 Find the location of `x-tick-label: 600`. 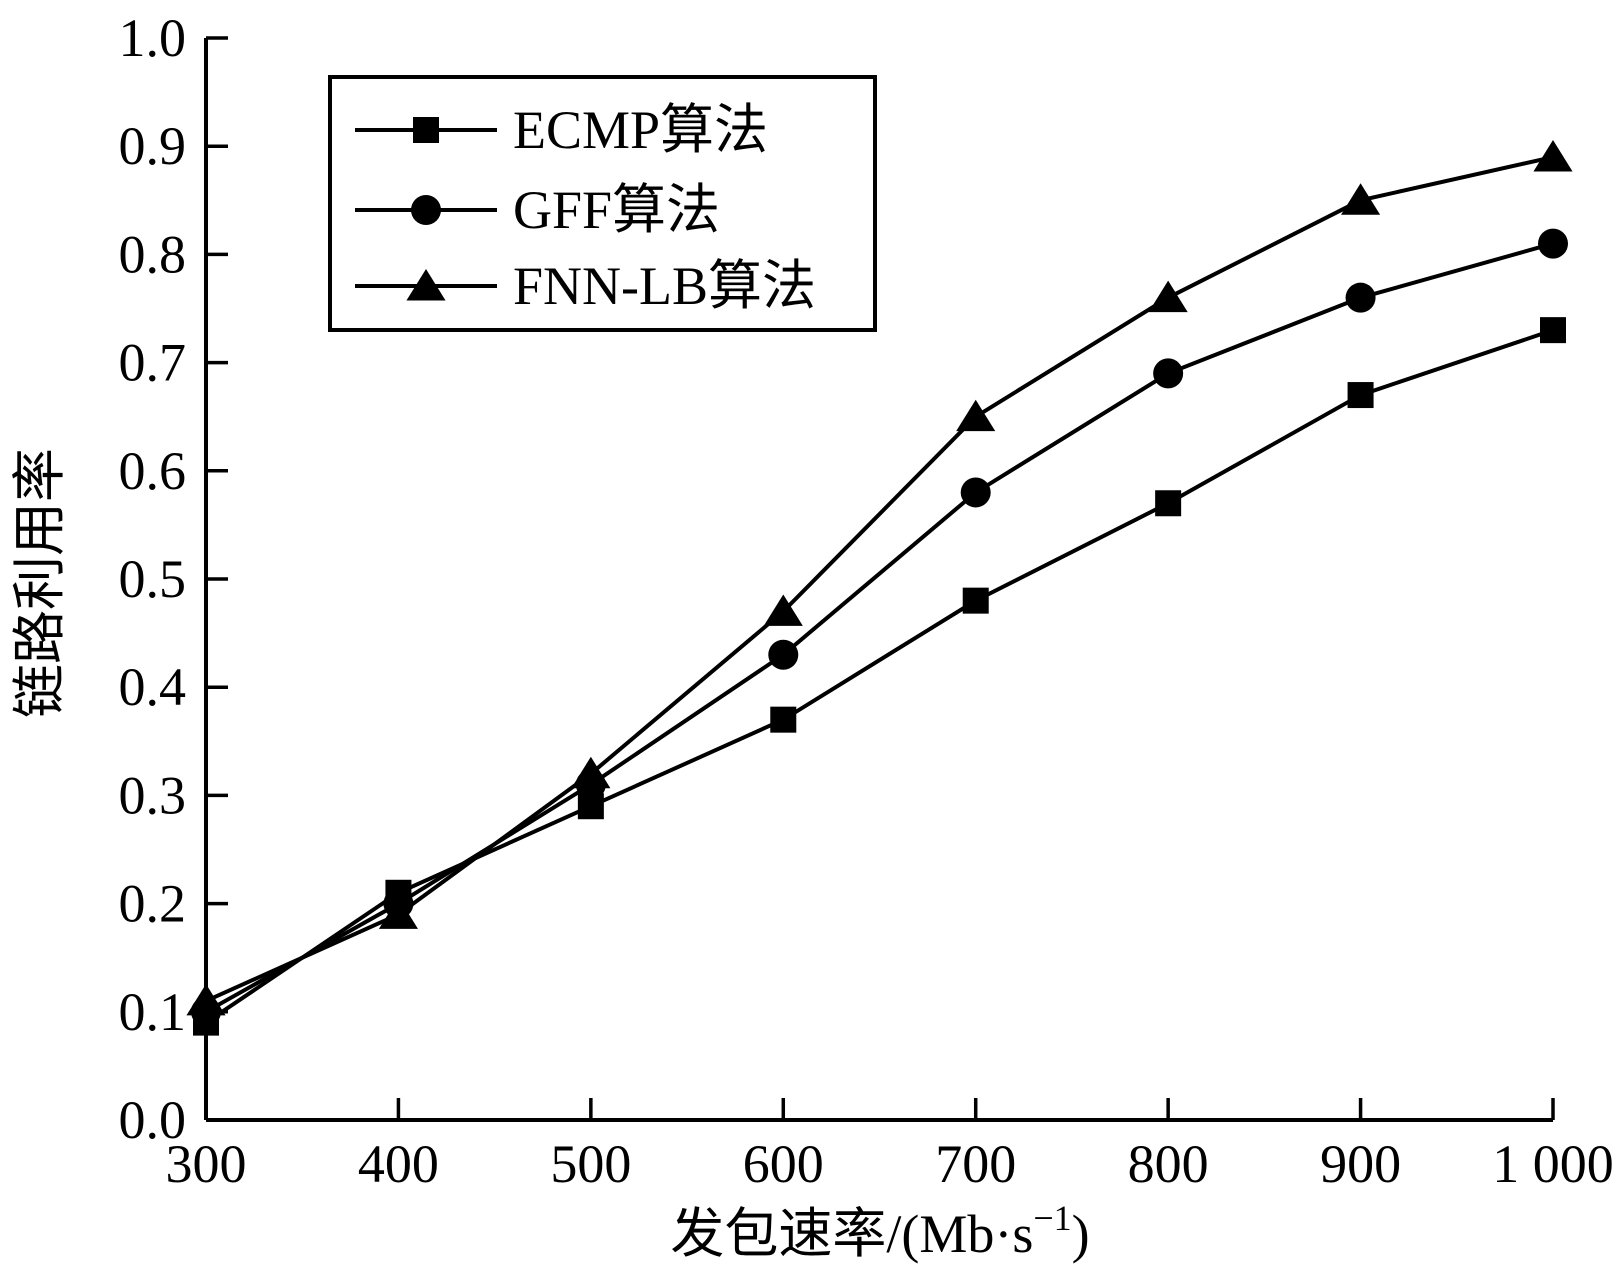

x-tick-label: 600 is located at coordinates (783, 1164).